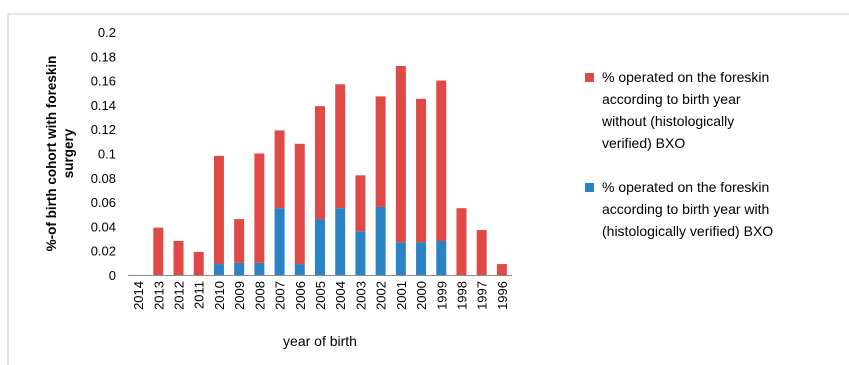 This screenshot has width=849, height=365. What do you see at coordinates (107, 154) in the screenshot?
I see `y-tick-label: 0.1` at bounding box center [107, 154].